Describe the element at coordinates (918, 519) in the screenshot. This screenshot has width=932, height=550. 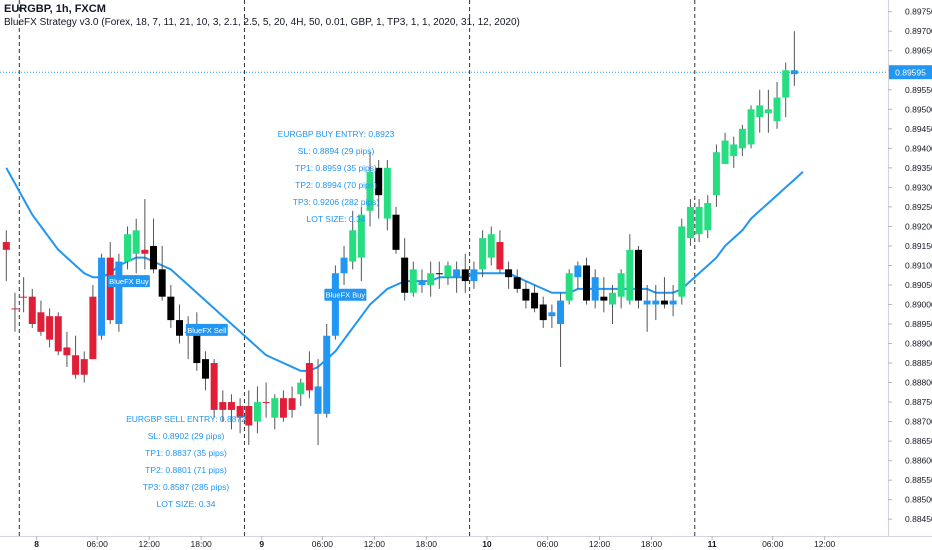
I see `y-tick-label: 0.88450` at that location.